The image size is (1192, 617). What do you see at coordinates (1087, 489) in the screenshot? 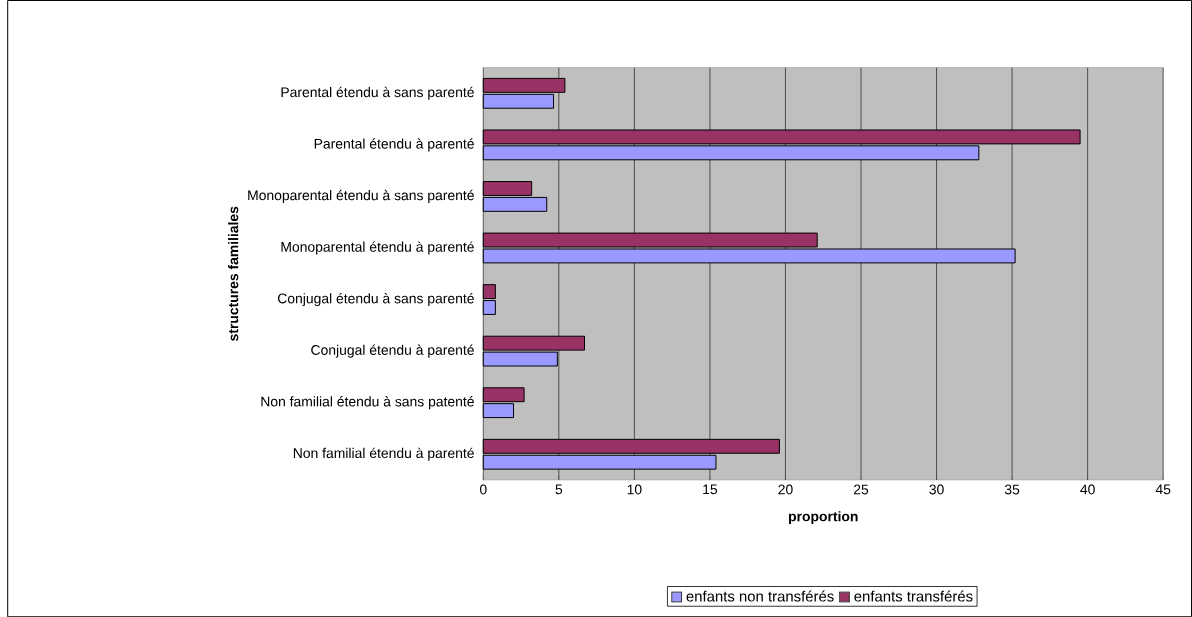
I see `x-tick-label: 40` at bounding box center [1087, 489].